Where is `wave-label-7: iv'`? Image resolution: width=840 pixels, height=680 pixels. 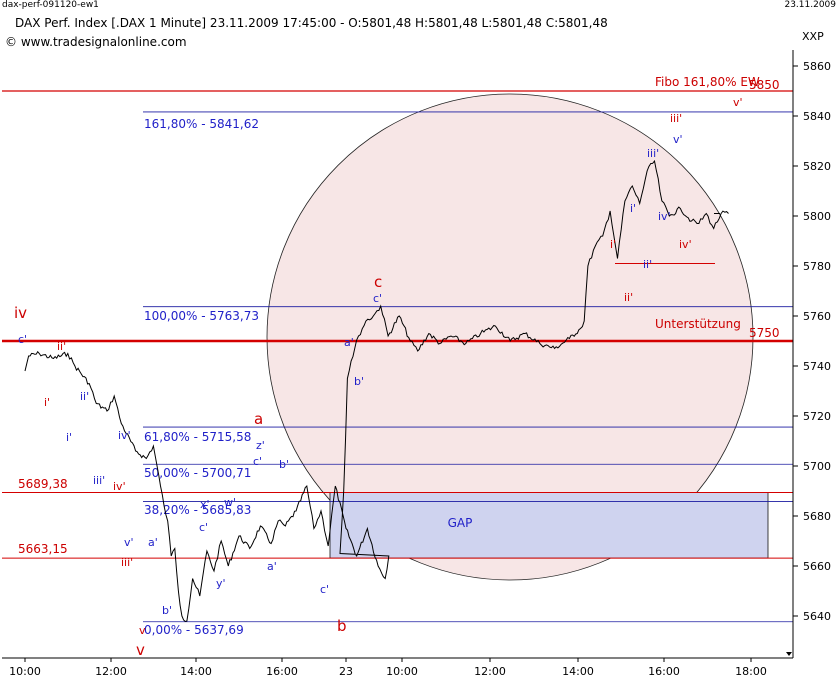
wave-label-7: iv' is located at coordinates (124, 435).